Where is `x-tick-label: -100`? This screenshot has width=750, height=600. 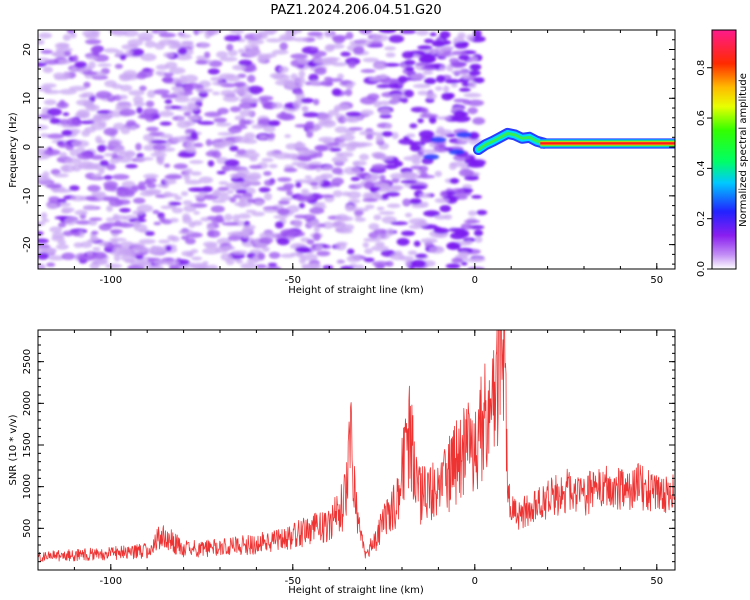 x-tick-label: -100 is located at coordinates (110, 280).